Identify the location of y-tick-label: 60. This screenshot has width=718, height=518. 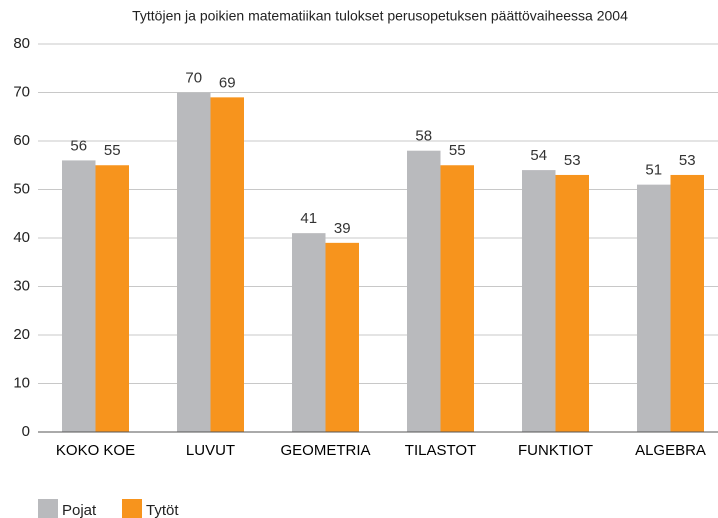
(21, 140).